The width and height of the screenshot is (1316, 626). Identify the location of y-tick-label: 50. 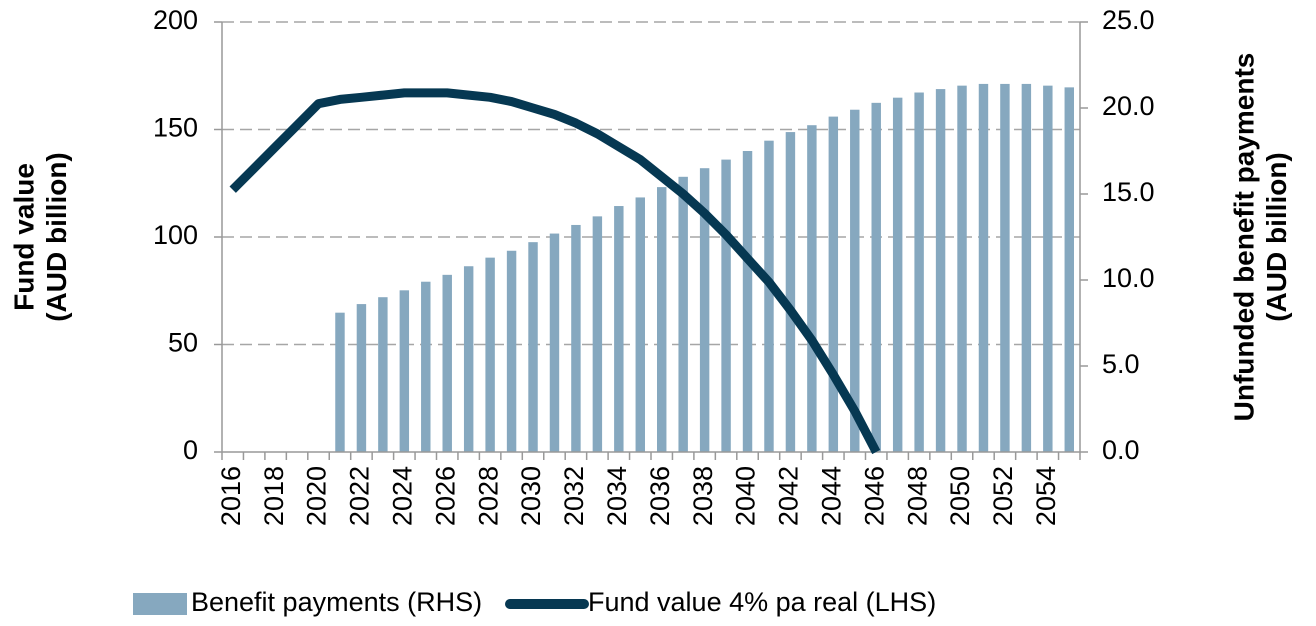
(183, 343).